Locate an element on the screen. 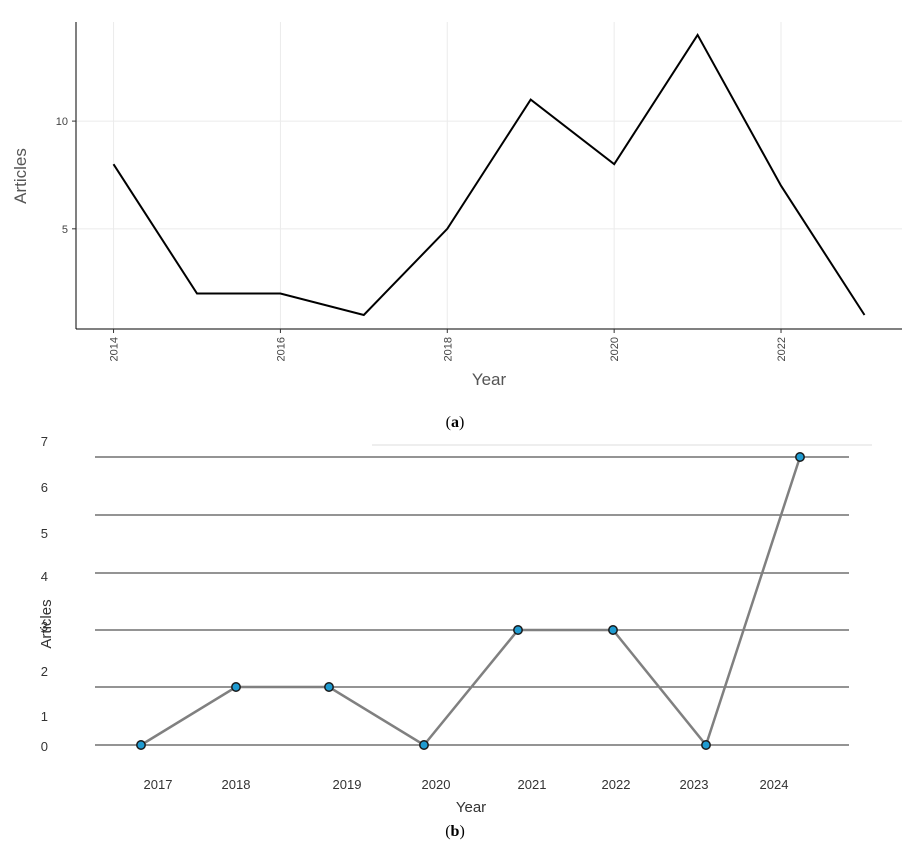 This screenshot has width=917, height=852. chart-a-x-ticks: 2014 2016 2018 2020 2022 is located at coordinates (448, 345).